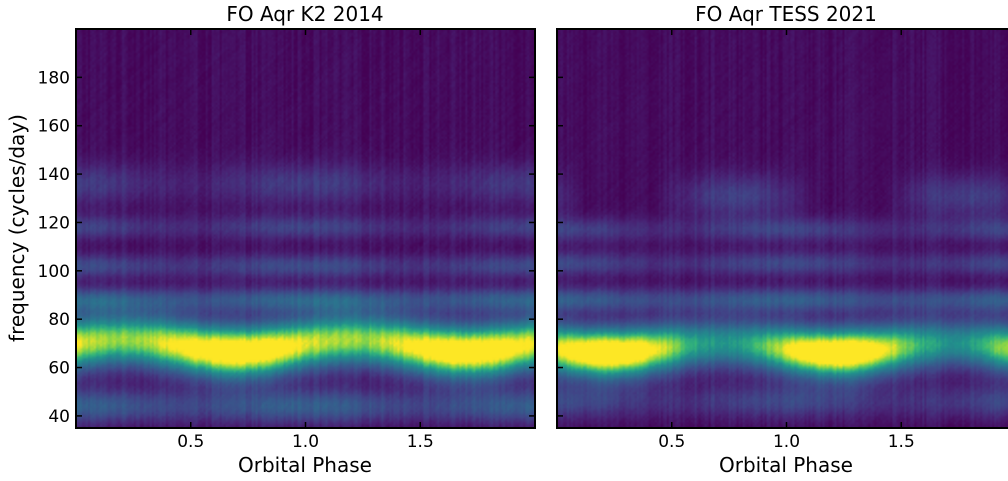 The image size is (1008, 481). What do you see at coordinates (305, 465) in the screenshot?
I see `x-axis-label-k2: Orbital Phase` at bounding box center [305, 465].